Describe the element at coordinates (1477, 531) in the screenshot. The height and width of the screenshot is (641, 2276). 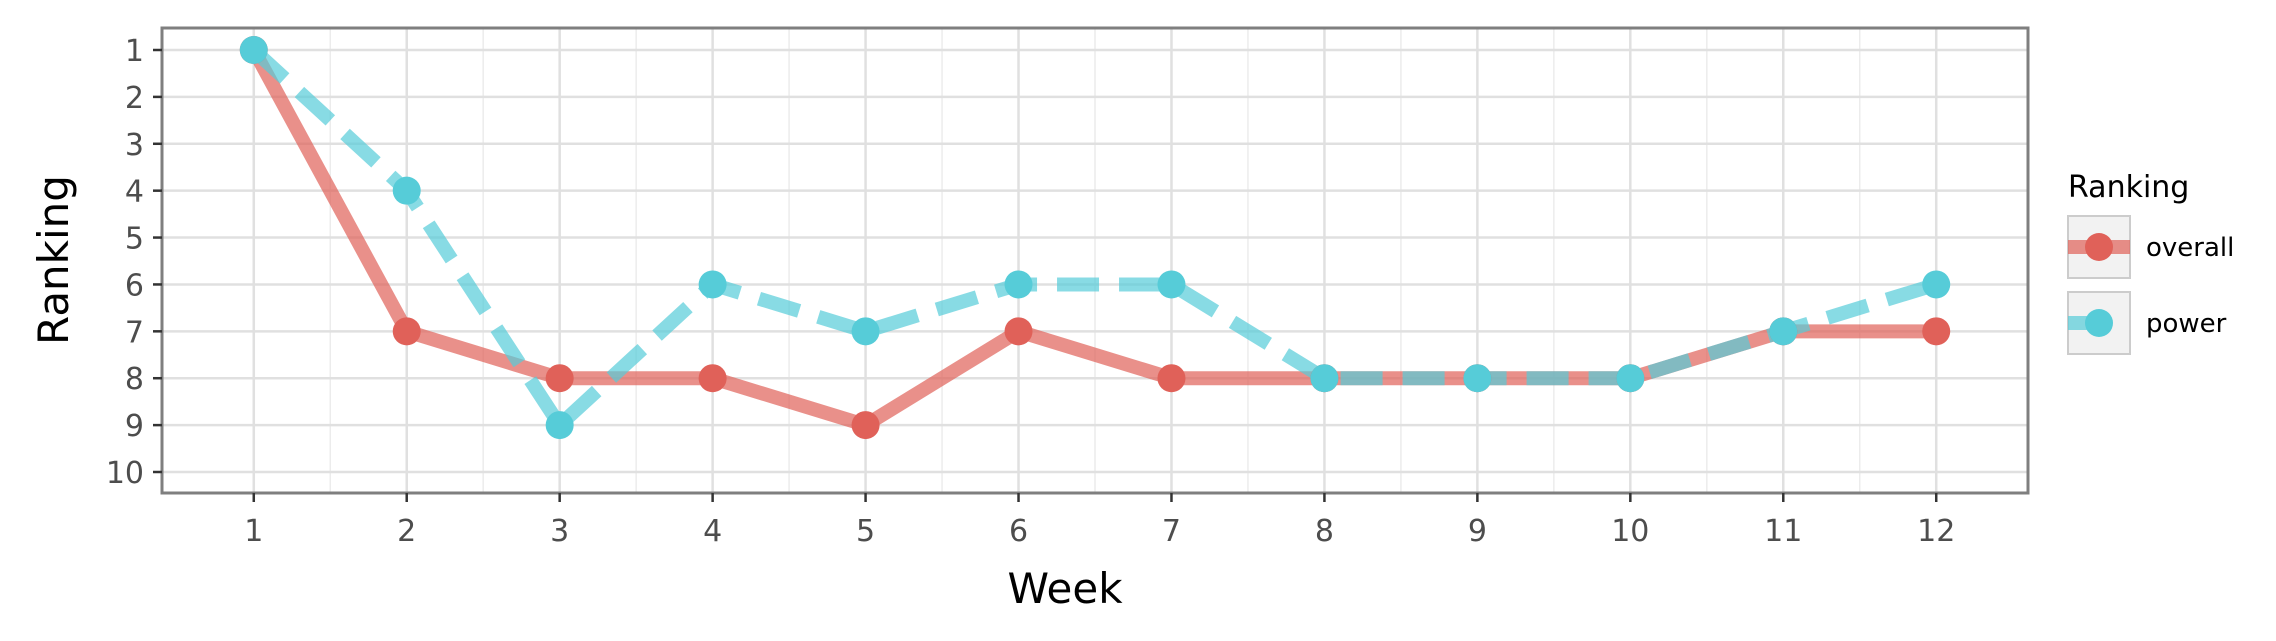
I see `x-tick-label: 9` at that location.